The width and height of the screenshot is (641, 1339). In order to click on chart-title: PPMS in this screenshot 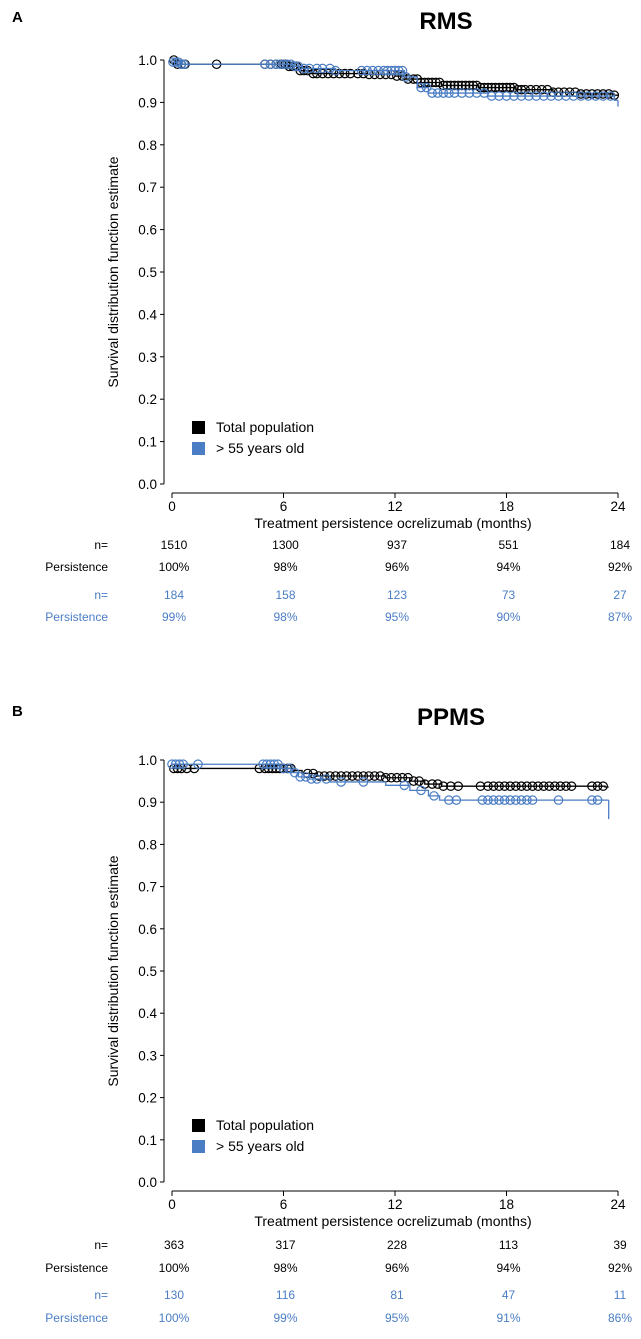, I will do `click(451, 717)`.